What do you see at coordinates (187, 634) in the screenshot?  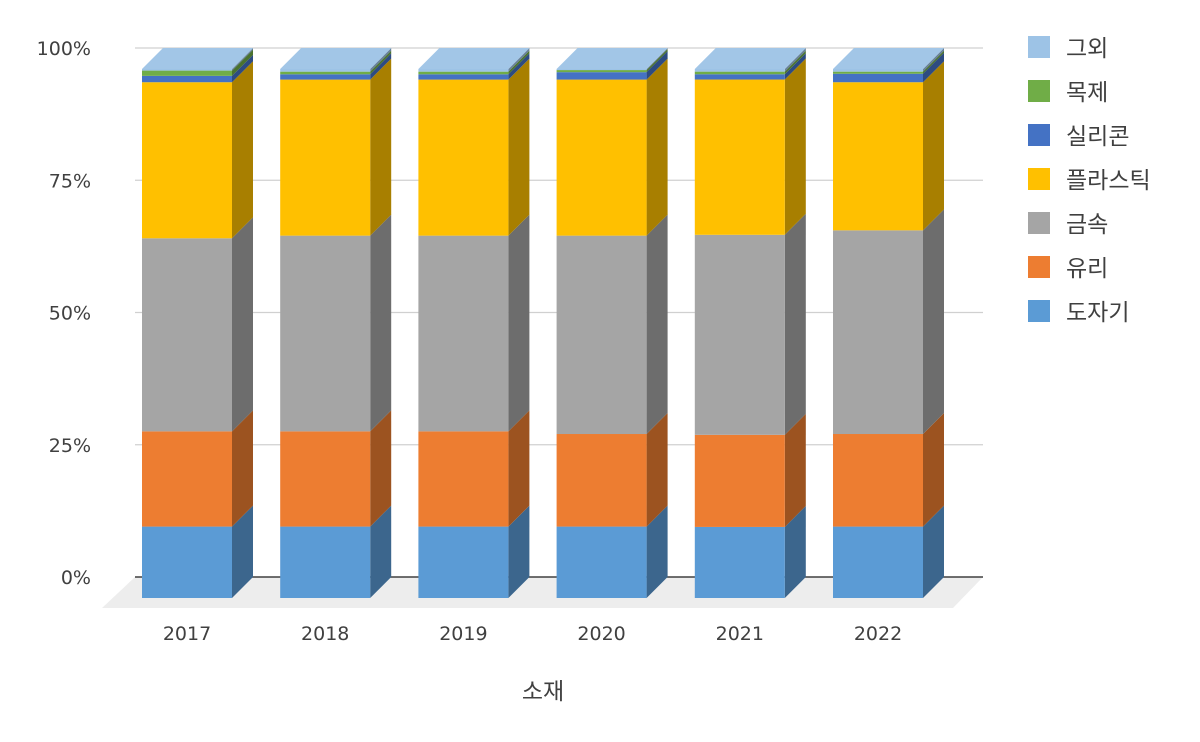 I see `x-tick-label: 2017` at bounding box center [187, 634].